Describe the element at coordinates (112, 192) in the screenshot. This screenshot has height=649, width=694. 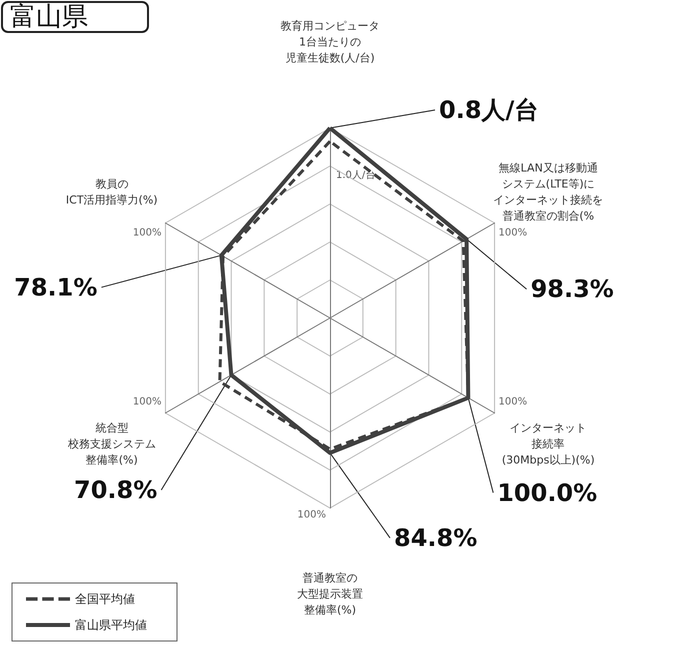
I see `spoke-label: 教員のICT活用指導力(%)` at that location.